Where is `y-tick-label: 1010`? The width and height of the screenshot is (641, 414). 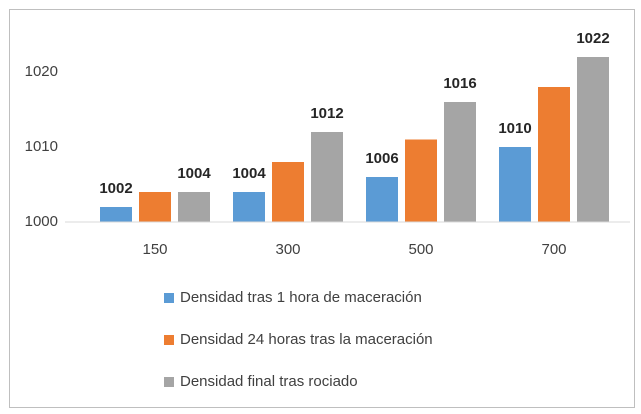 y-tick-label: 1010 is located at coordinates (41, 146).